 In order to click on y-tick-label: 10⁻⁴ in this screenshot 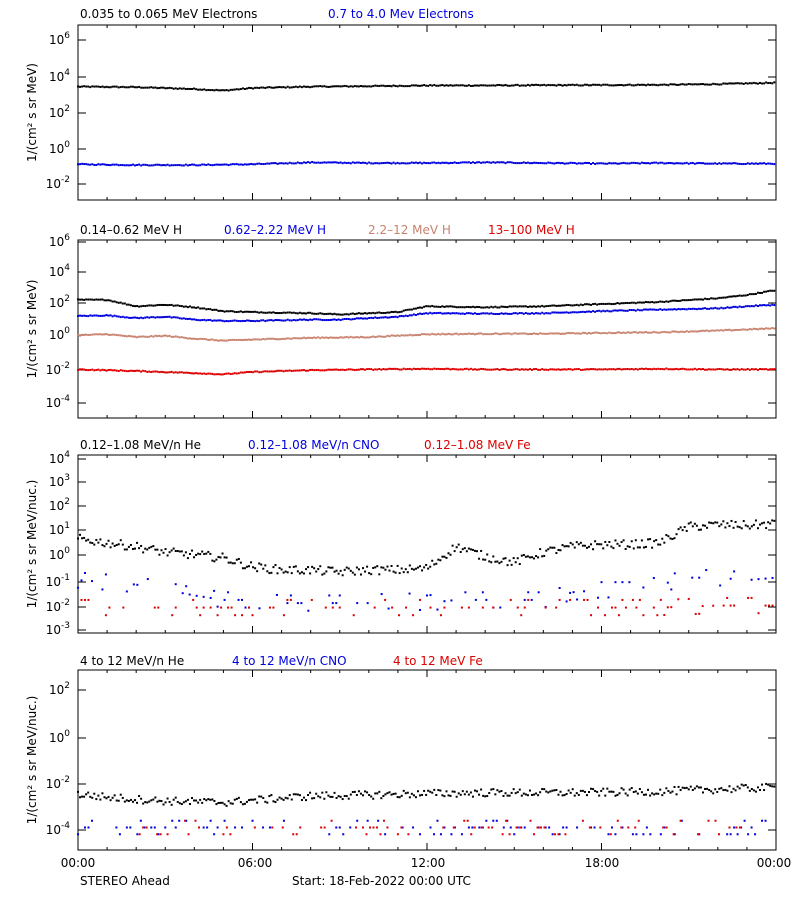, I will do `click(58, 402)`.